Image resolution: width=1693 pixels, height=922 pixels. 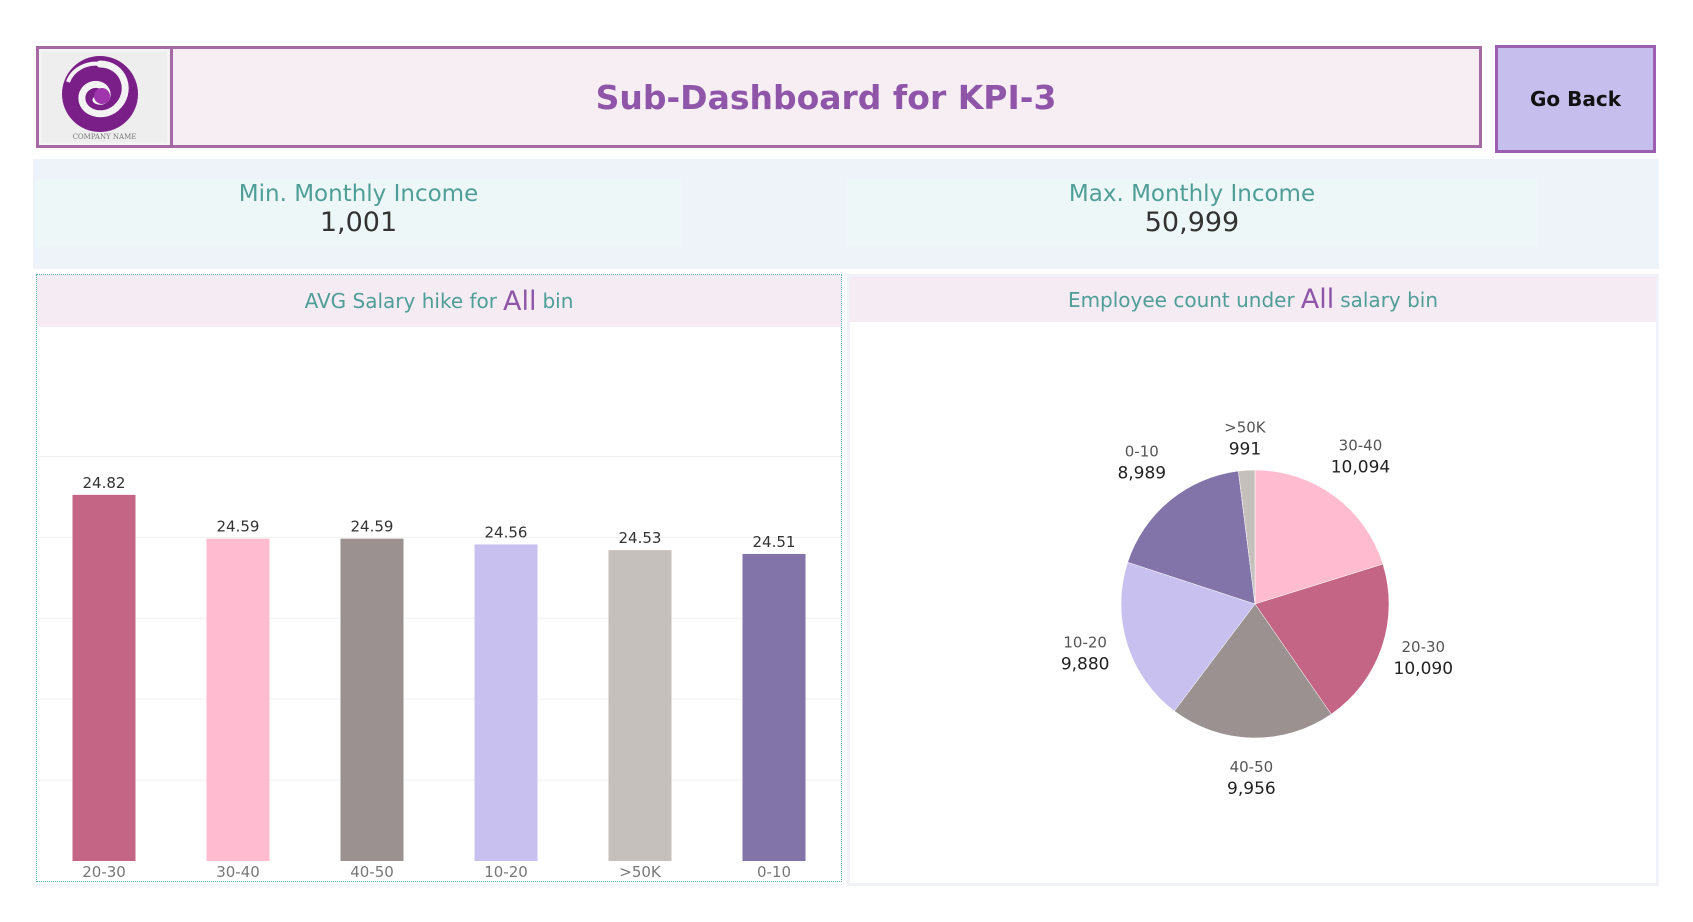 What do you see at coordinates (1245, 449) in the screenshot?
I see `pie-value-label: 991` at bounding box center [1245, 449].